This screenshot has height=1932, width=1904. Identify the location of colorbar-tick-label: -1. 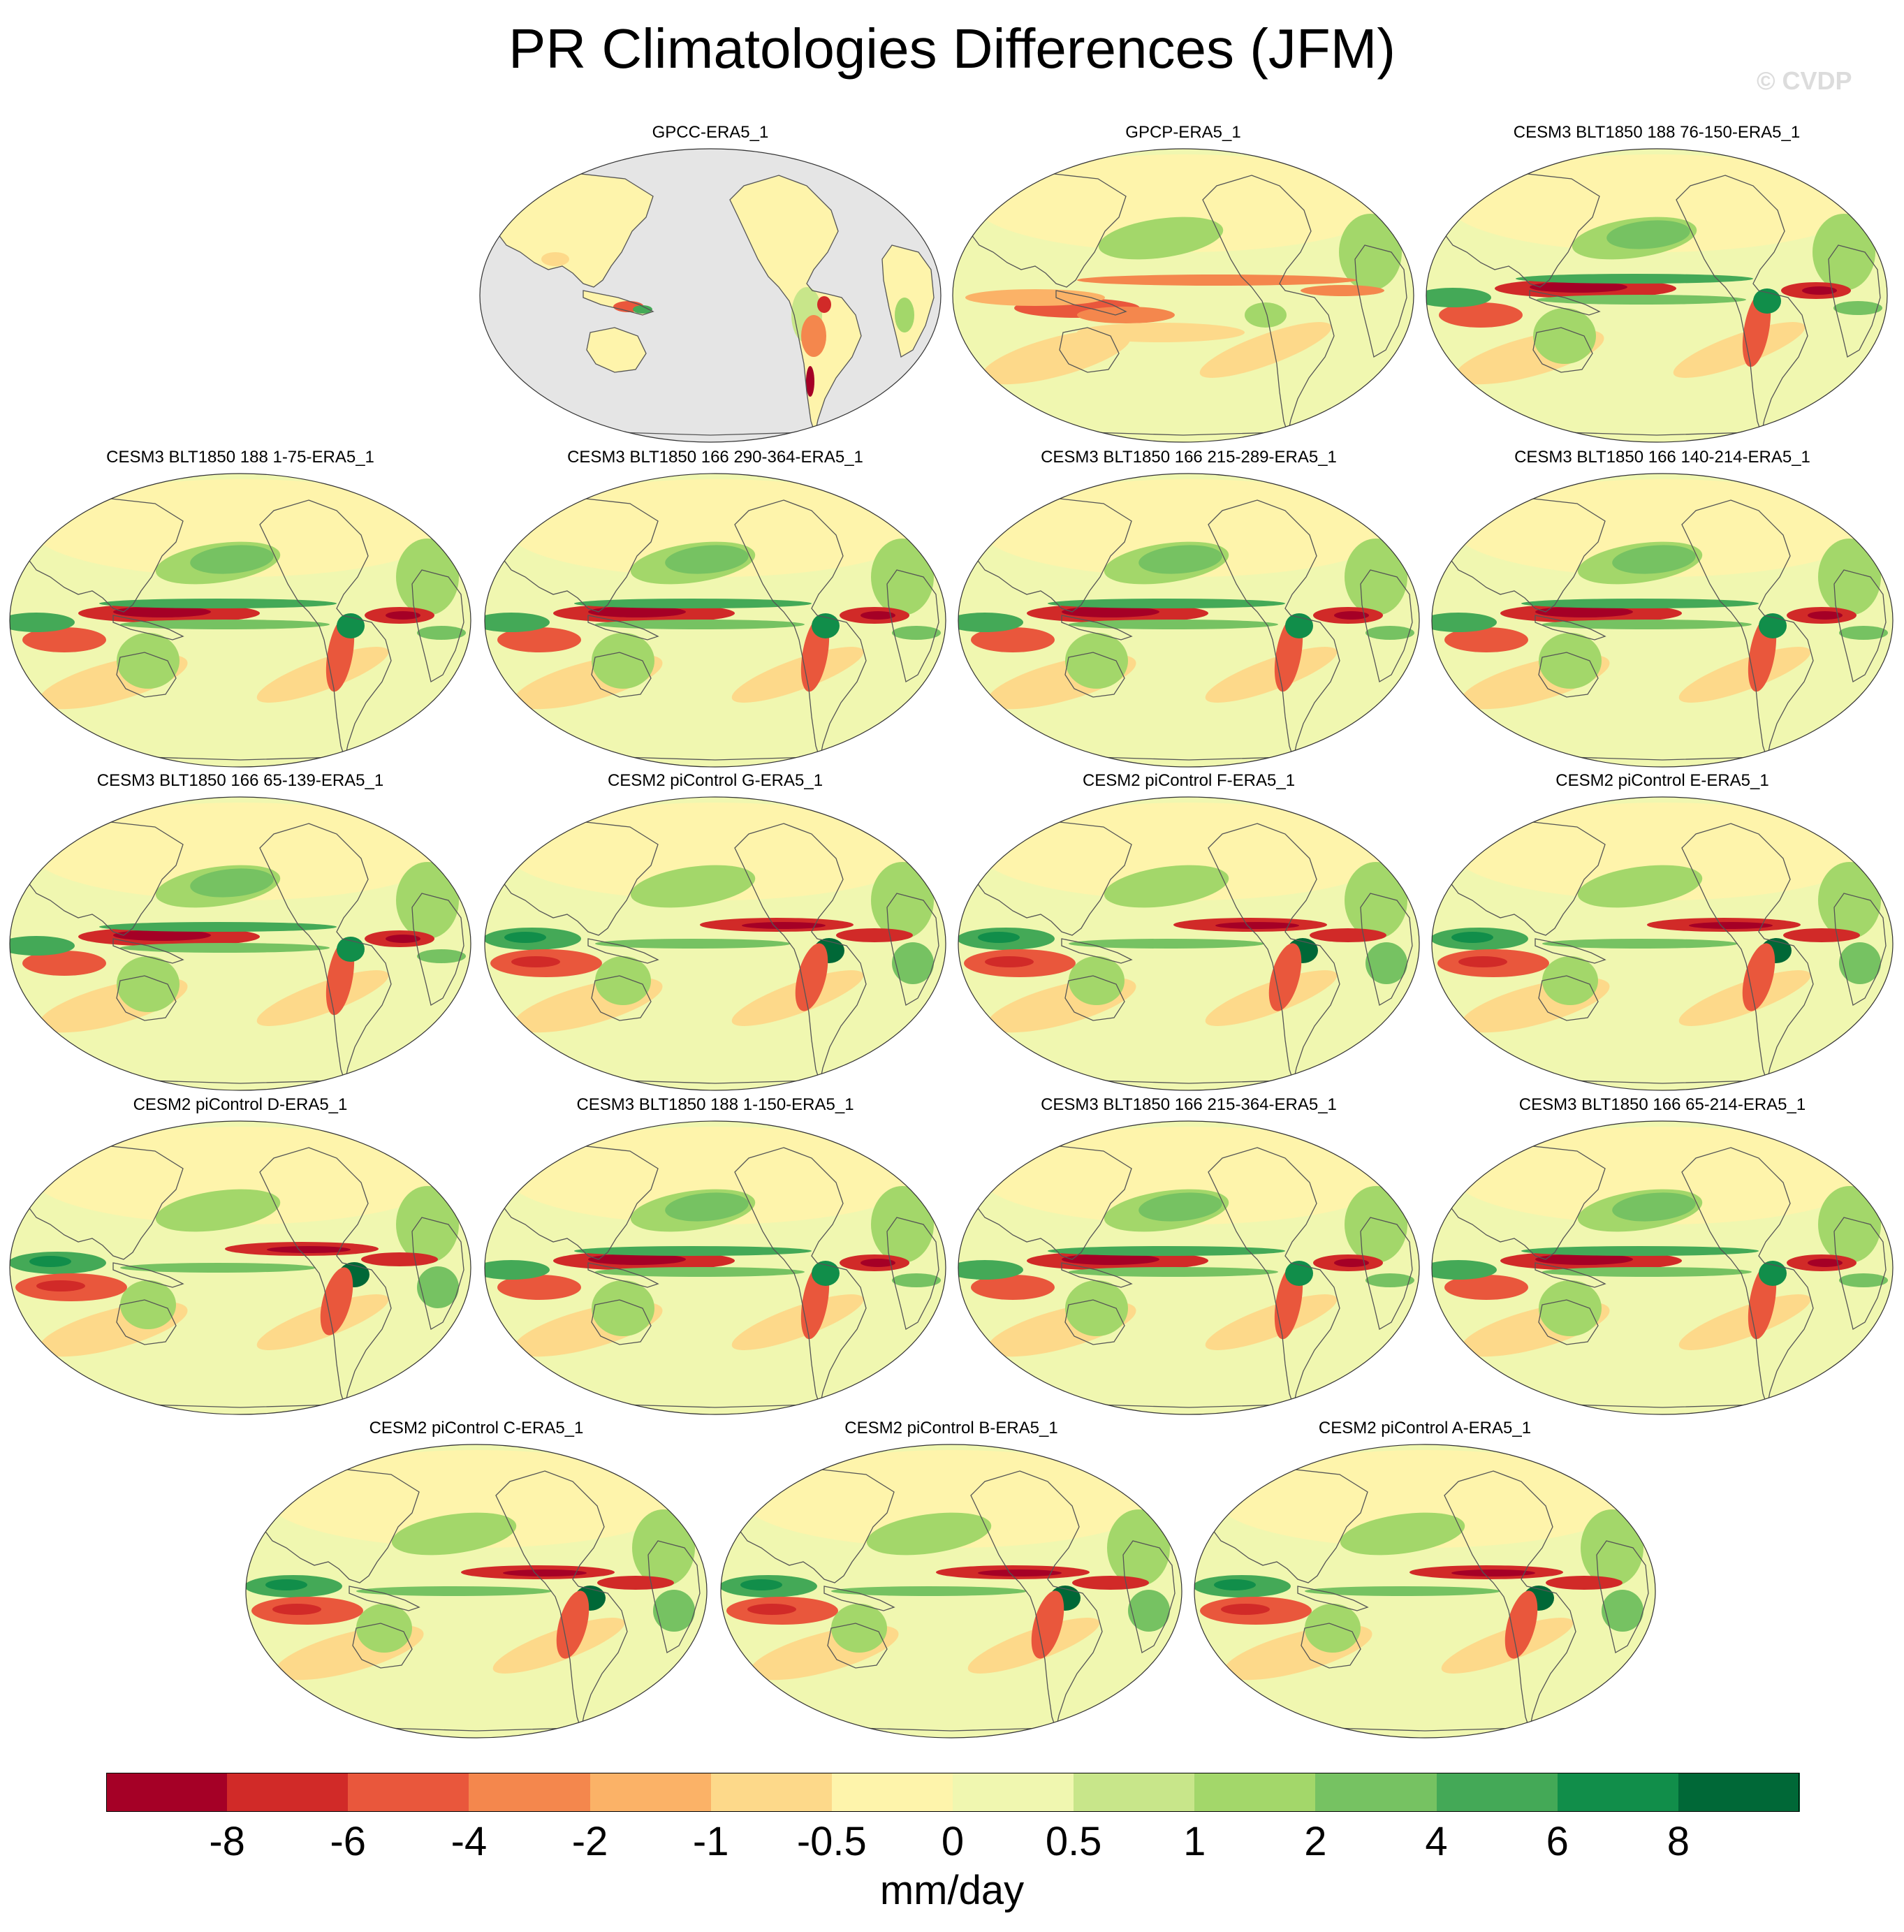
(710, 1841).